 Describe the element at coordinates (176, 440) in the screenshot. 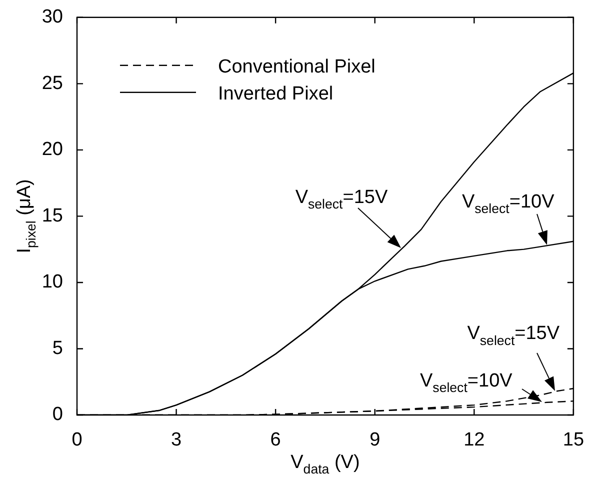

I see `x-tick-label: 3` at that location.